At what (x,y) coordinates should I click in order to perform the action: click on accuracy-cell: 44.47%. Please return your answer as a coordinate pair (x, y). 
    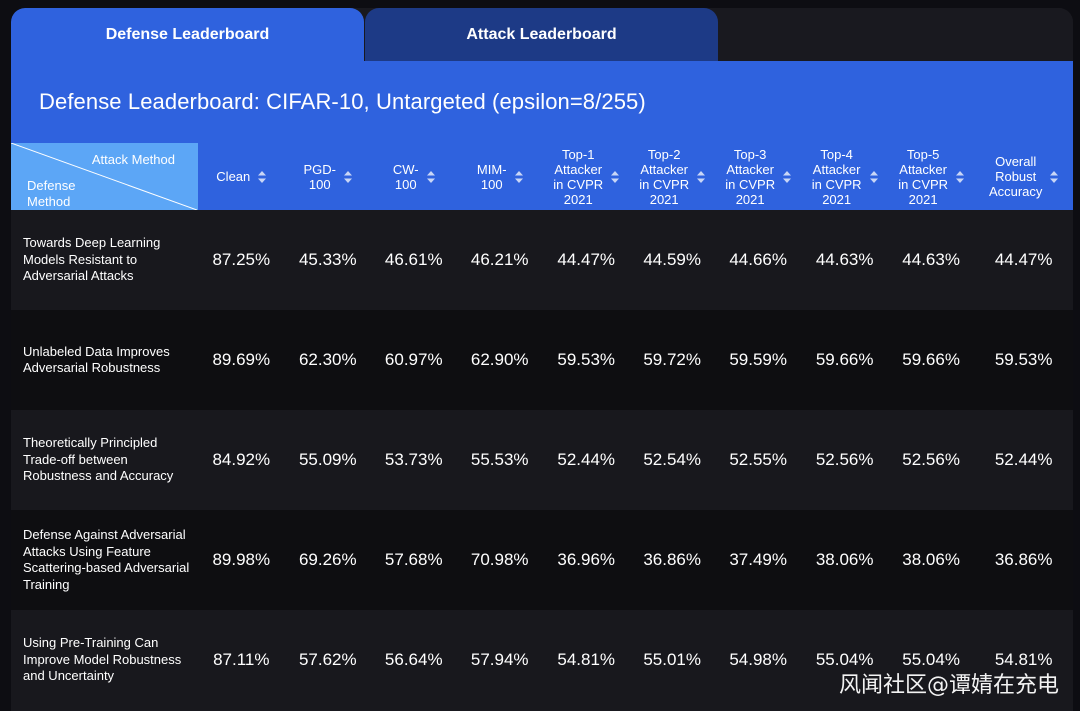
    Looking at the image, I should click on (586, 260).